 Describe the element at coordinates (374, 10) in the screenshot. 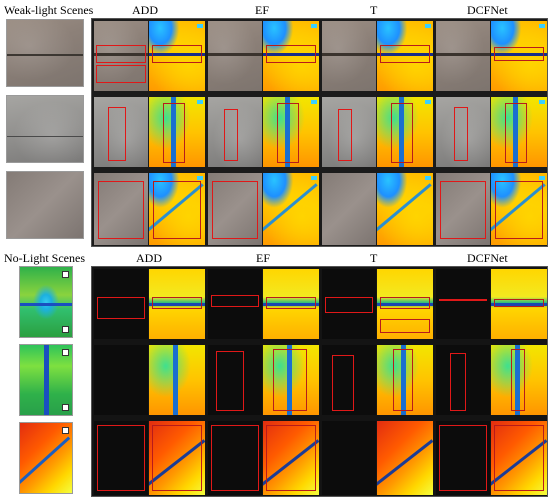

I see `weak-method-t: T` at that location.